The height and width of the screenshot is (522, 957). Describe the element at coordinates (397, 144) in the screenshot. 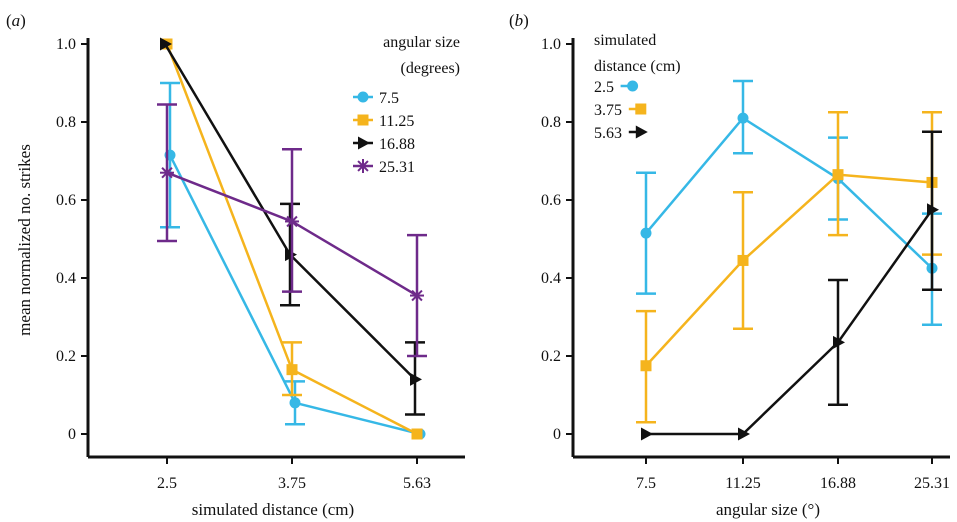

I see `legend-label: 16.88` at that location.